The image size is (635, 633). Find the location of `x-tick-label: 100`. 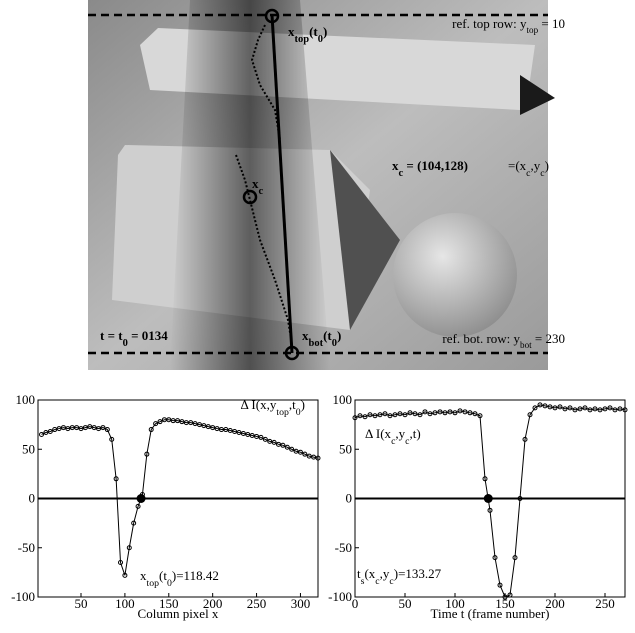

x-tick-label: 100 is located at coordinates (455, 603).